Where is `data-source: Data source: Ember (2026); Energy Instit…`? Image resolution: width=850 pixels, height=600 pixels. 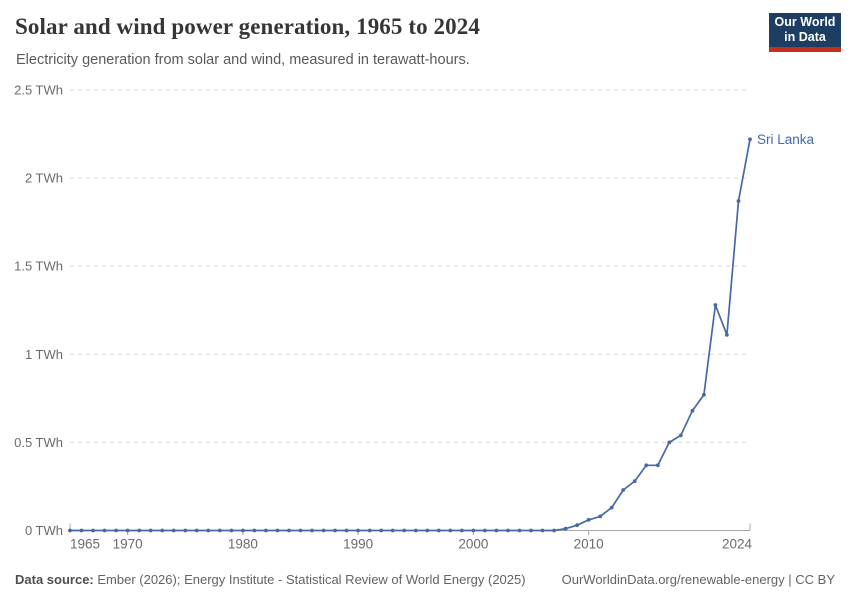
data-source: Data source: Ember (2026); Energy Instit… is located at coordinates (270, 579).